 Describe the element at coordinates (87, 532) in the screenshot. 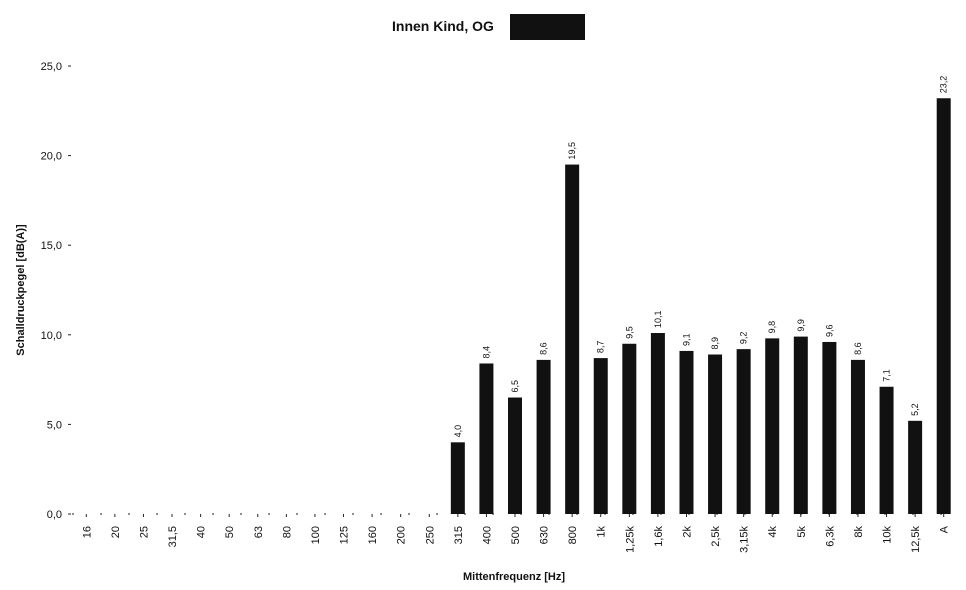

I see `x-tick-label: 16` at that location.